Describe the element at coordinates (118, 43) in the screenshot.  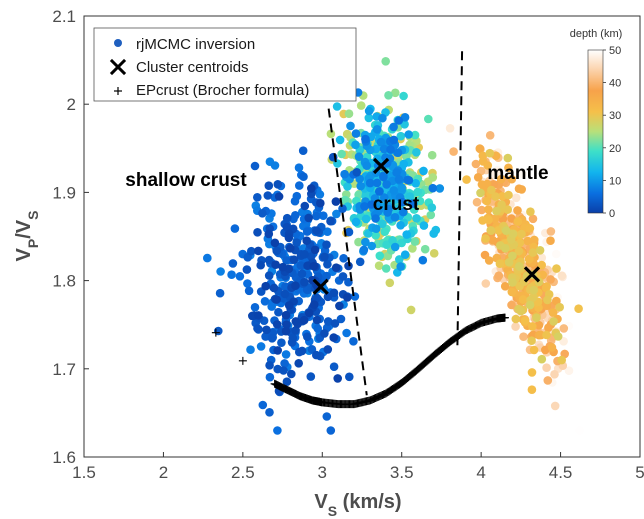
I see `legend-dot-icon` at that location.